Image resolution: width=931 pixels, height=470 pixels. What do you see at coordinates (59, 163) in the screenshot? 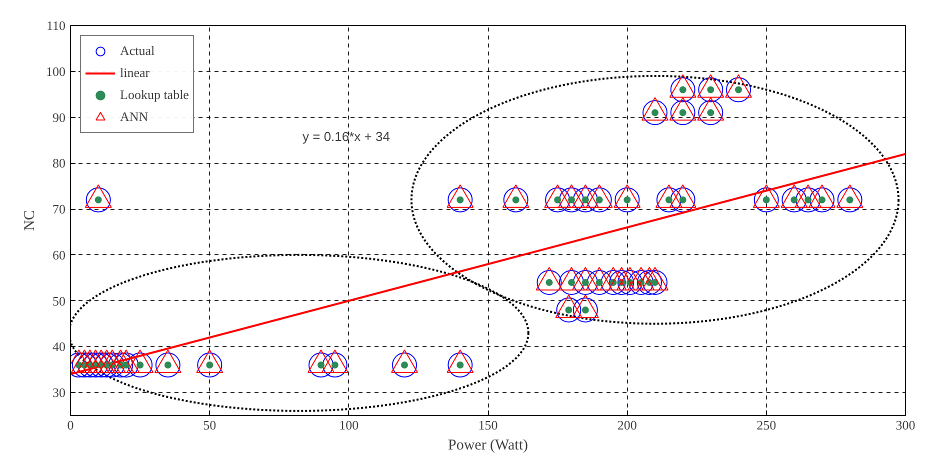
I see `y-tick-label: 80` at bounding box center [59, 163].